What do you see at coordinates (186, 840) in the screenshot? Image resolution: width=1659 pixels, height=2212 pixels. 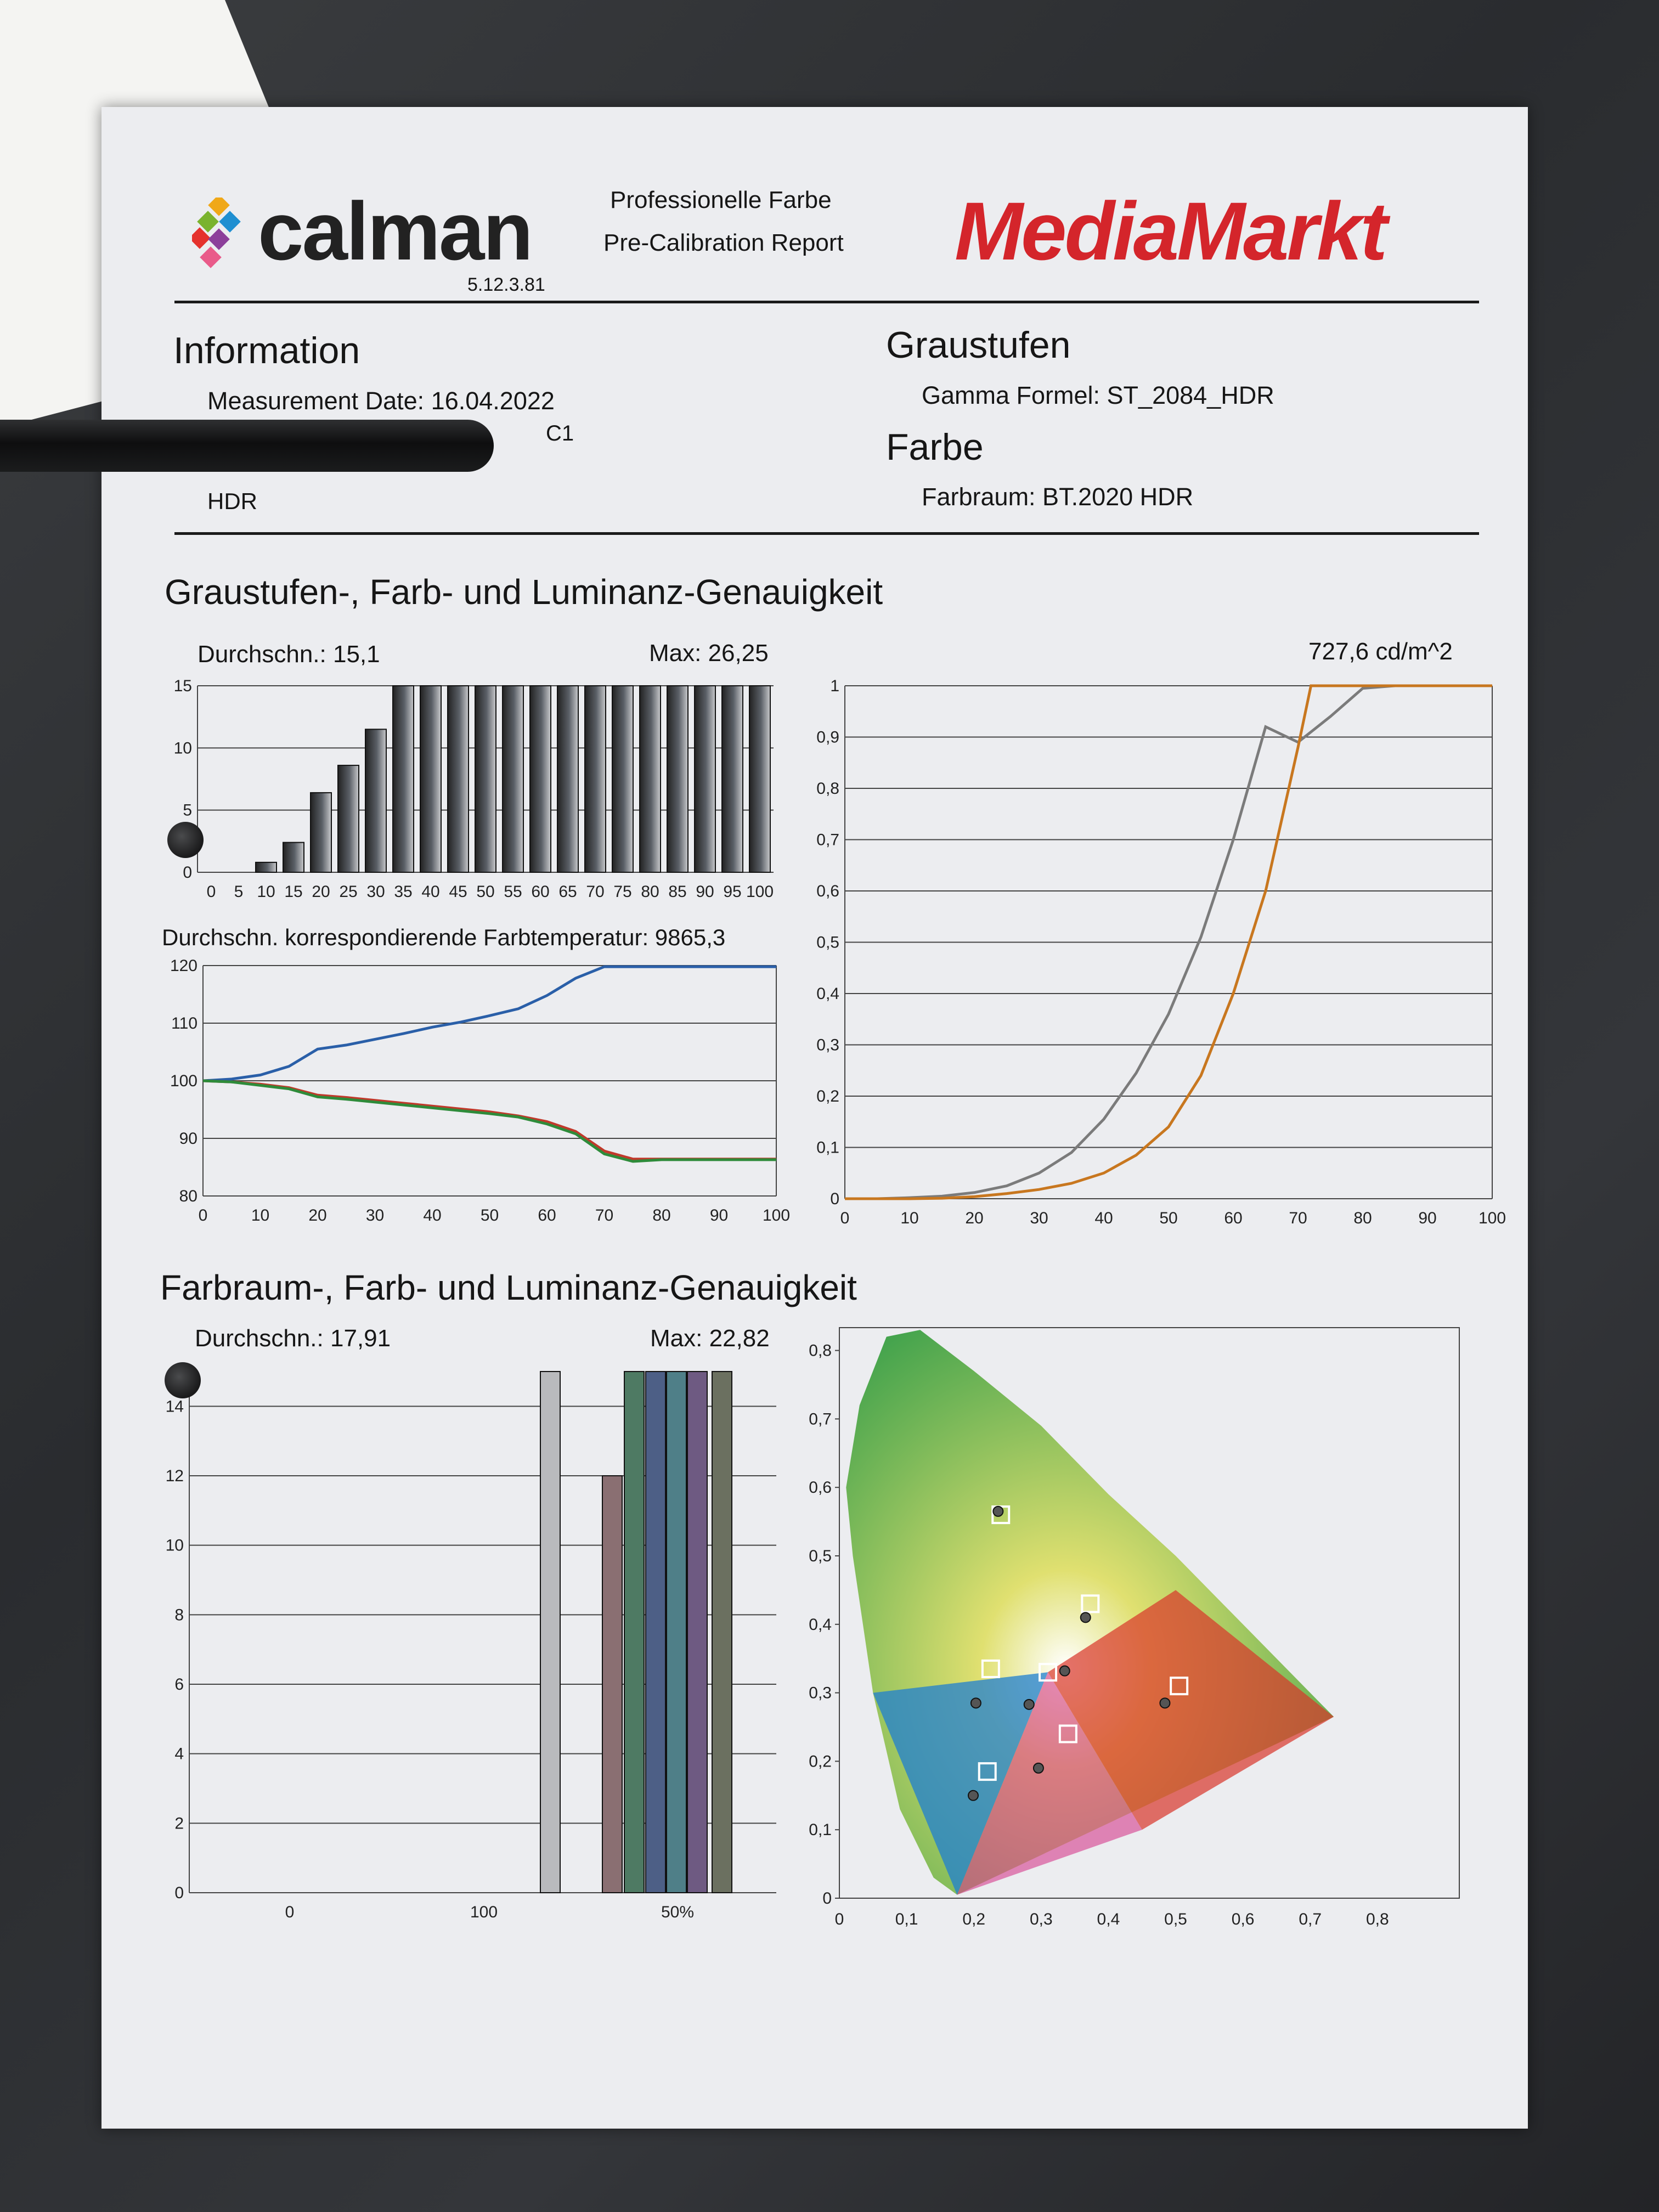 I see `punch-hole` at bounding box center [186, 840].